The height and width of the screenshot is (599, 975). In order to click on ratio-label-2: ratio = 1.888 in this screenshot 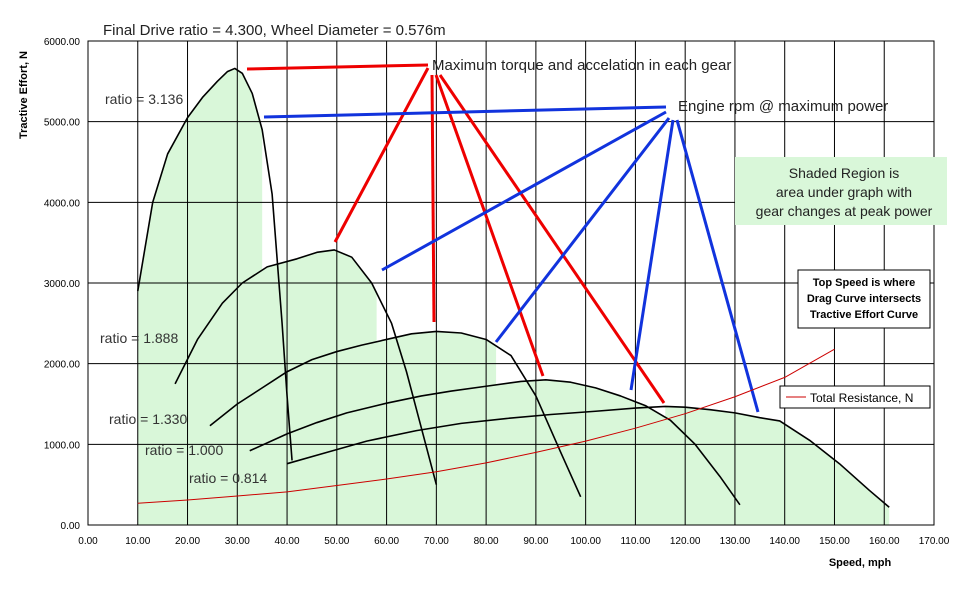, I will do `click(139, 338)`.